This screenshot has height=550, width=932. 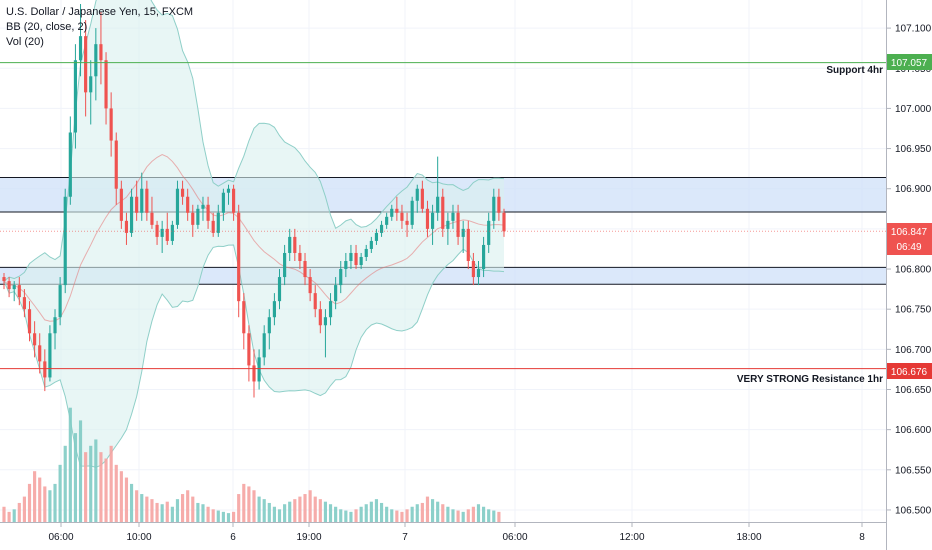 I want to click on y-tick-label: 106.700, so click(x=913, y=350).